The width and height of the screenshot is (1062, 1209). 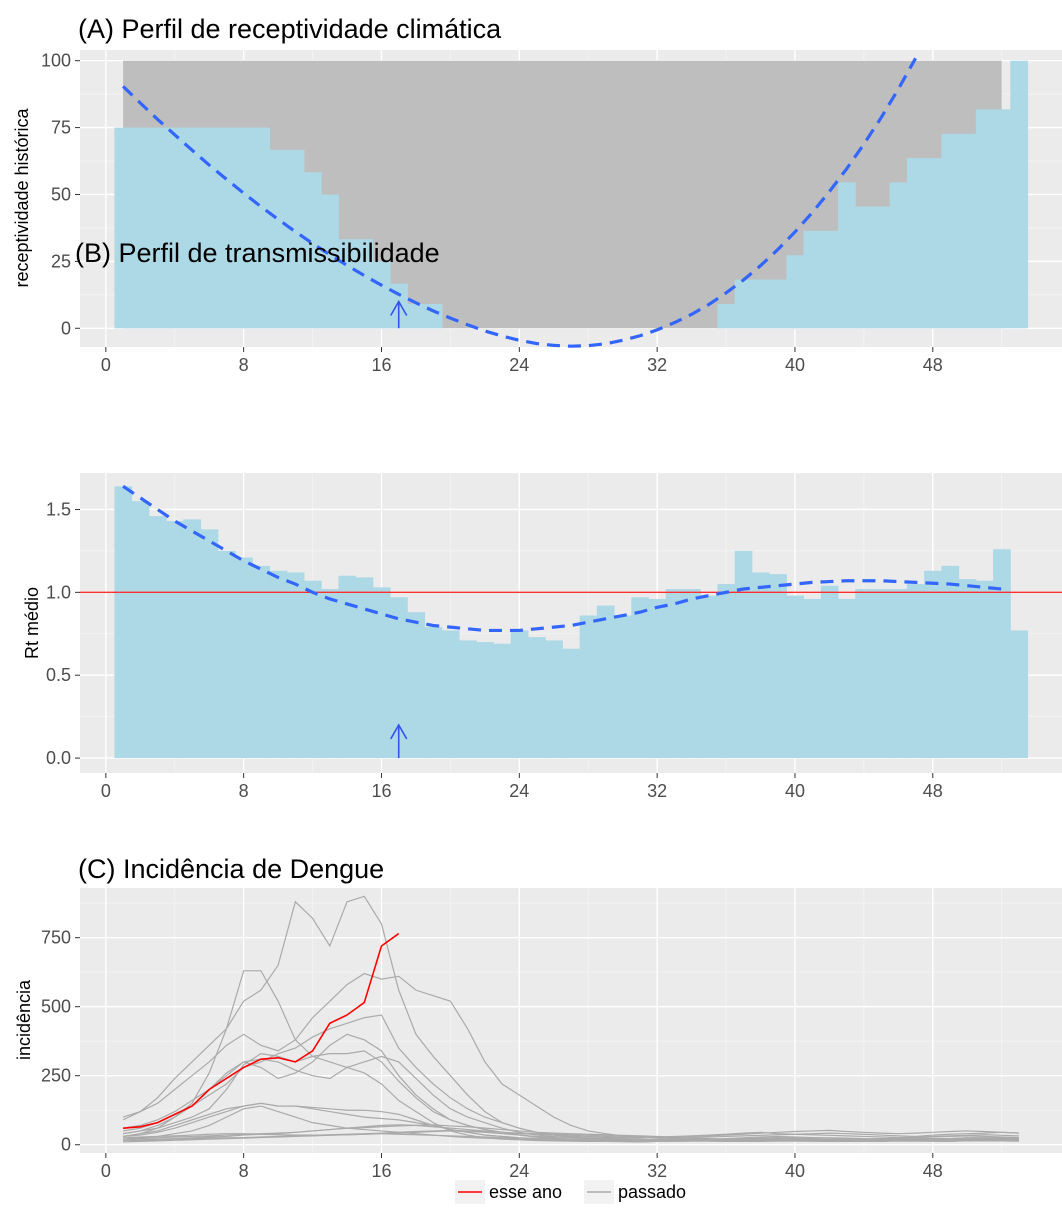 I want to click on y-tick-label: 25, so click(x=61, y=261).